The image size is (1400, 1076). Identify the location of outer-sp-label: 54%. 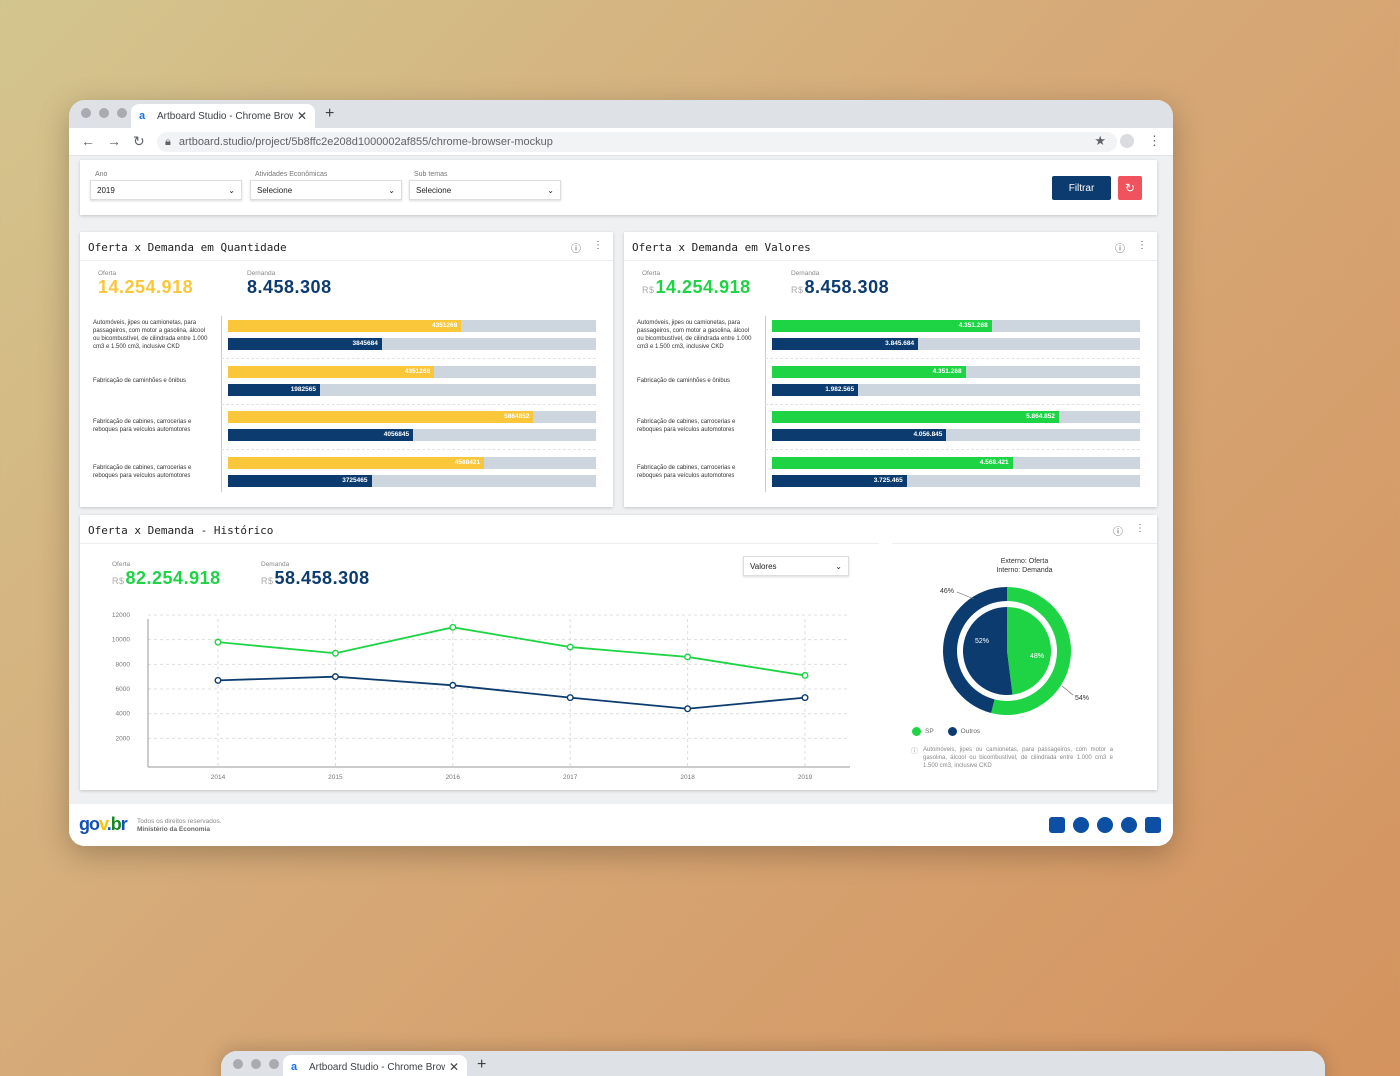
(1082, 698).